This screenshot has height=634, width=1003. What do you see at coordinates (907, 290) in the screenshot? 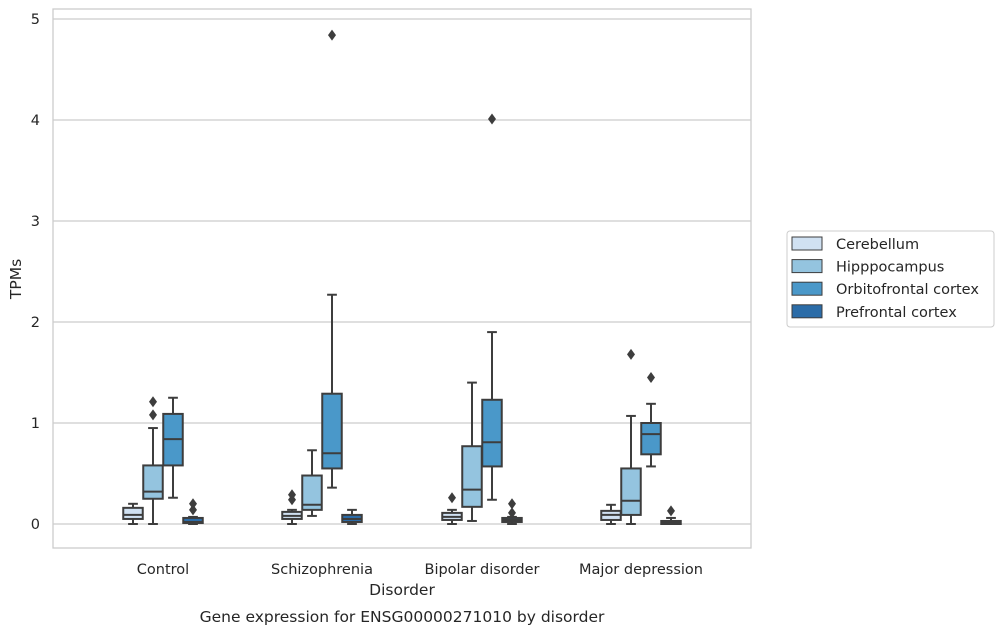
I see `legend-label: Orbitofrontal cortex` at bounding box center [907, 290].